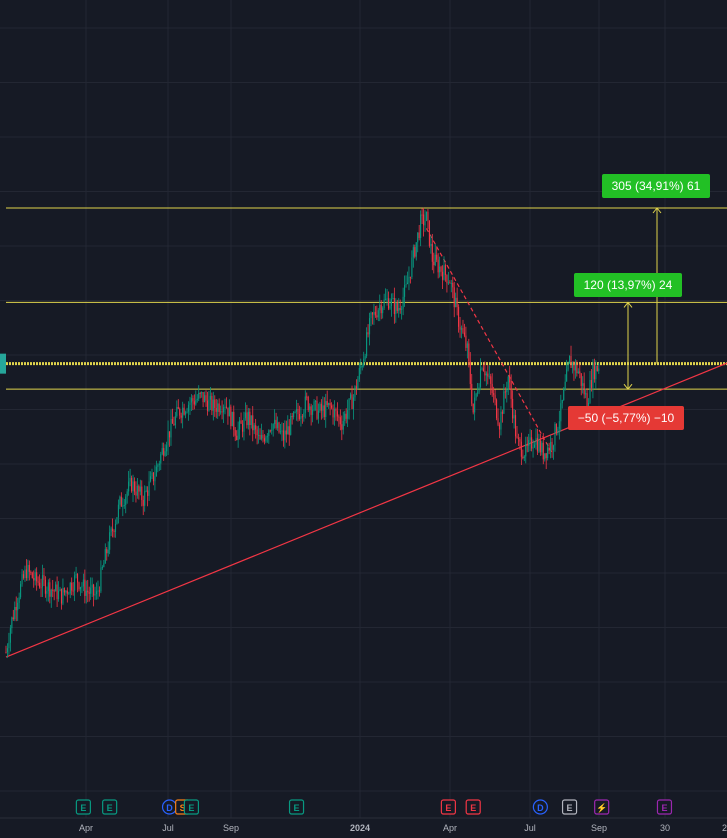  I want to click on event-square, so click(448, 807).